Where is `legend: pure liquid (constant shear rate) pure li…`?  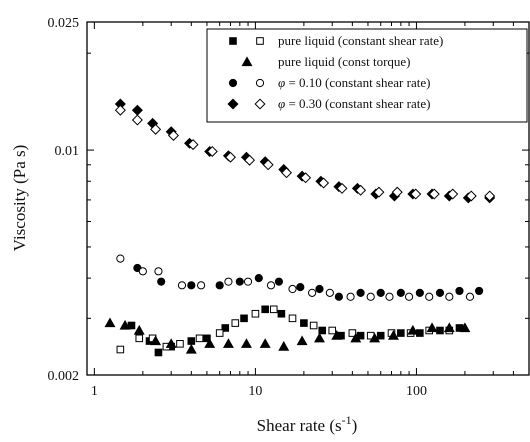 legend: pure liquid (constant shear rate) pure li… is located at coordinates (367, 75).